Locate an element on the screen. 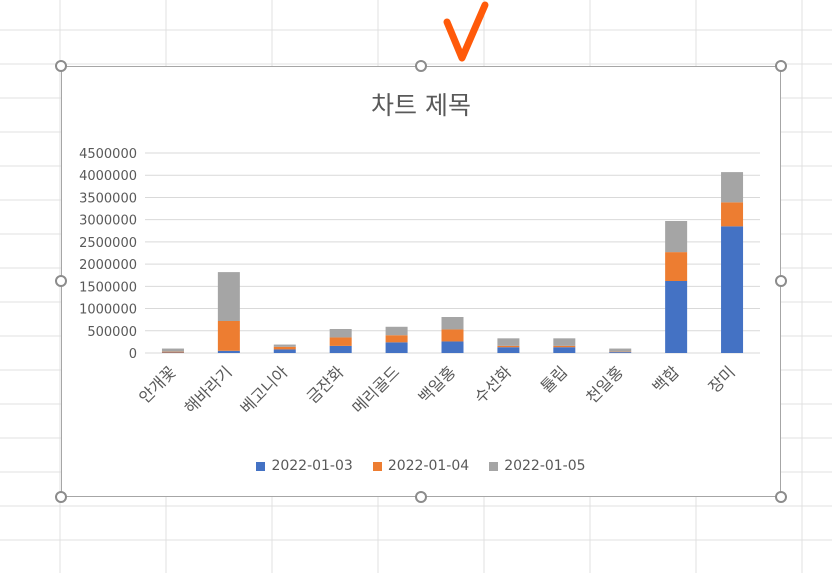 Image resolution: width=832 pixels, height=573 pixels. resize-handle-bottom-right is located at coordinates (781, 497).